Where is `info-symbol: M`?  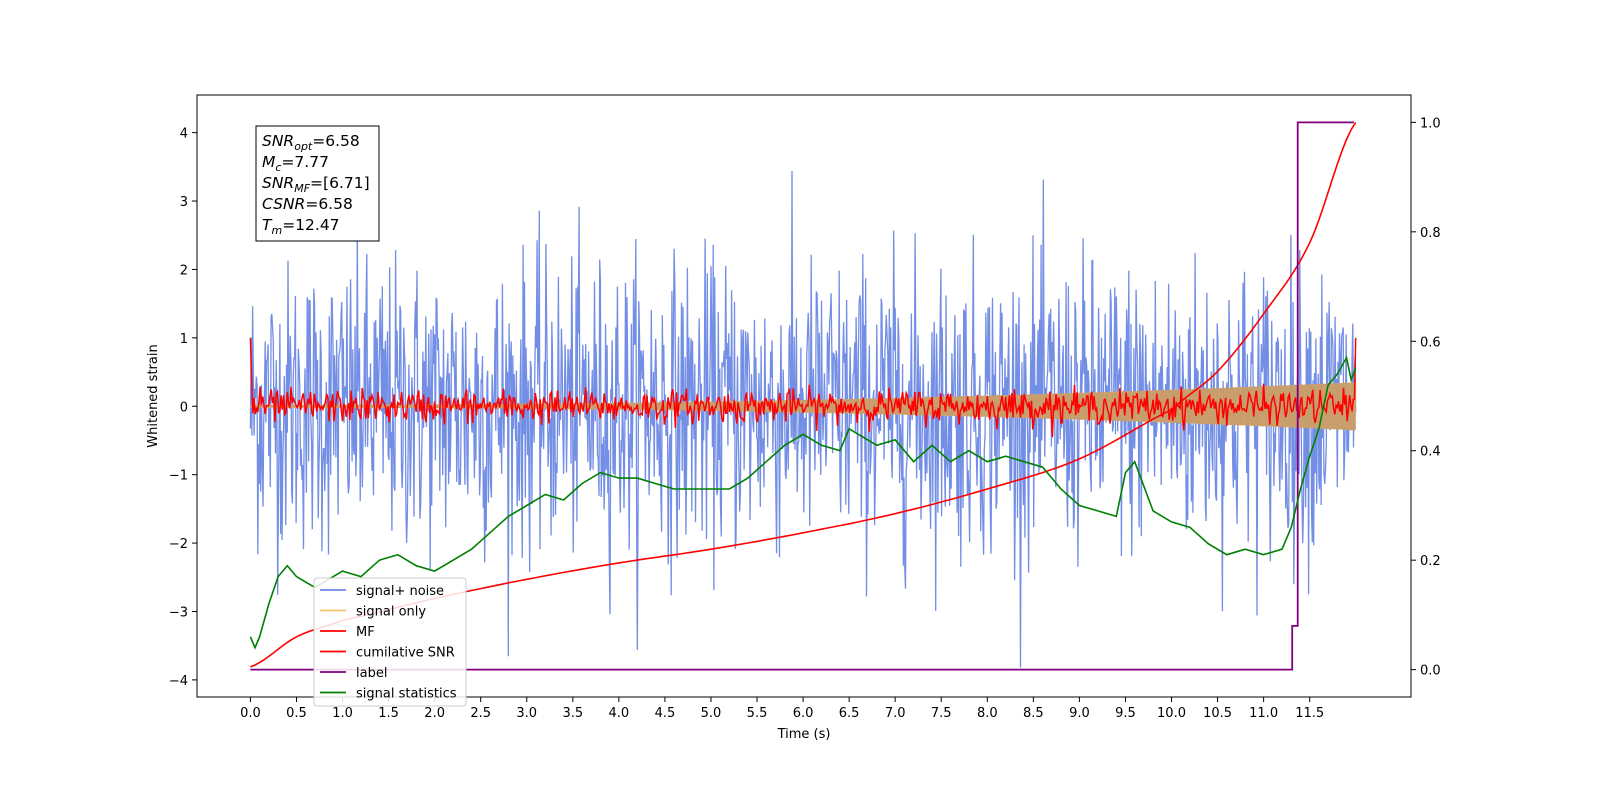 info-symbol: M is located at coordinates (268, 162).